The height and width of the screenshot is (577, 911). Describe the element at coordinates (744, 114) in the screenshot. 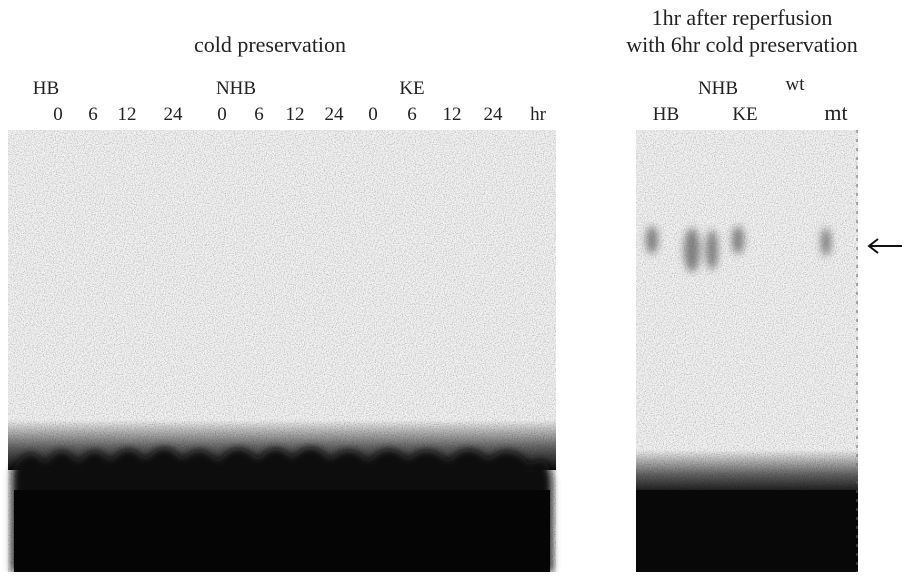

I see `lane-label: KE` at that location.